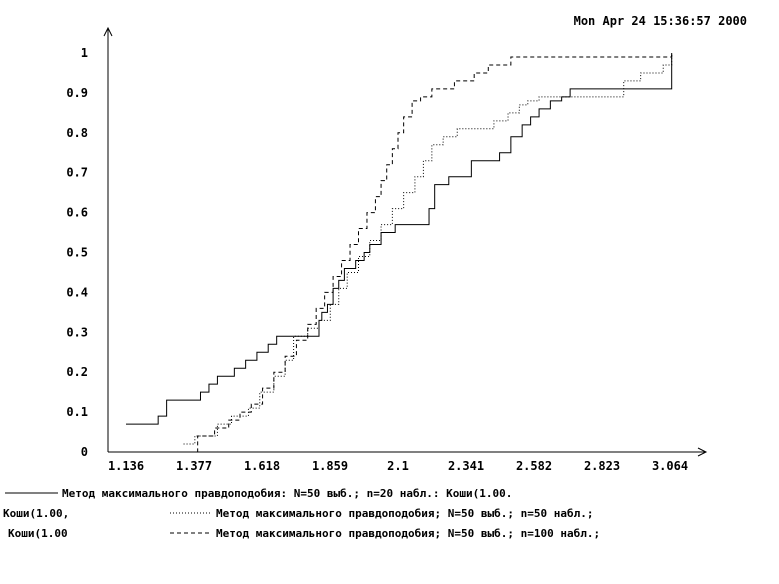  I want to click on y-tick-label: 0.5, so click(77, 253).